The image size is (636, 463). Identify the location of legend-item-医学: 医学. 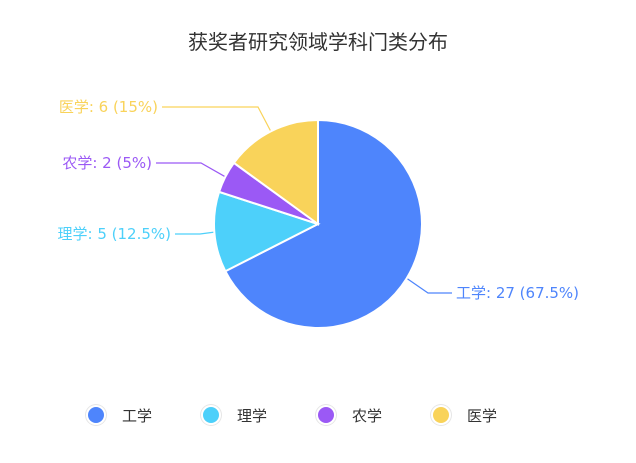
(490, 415).